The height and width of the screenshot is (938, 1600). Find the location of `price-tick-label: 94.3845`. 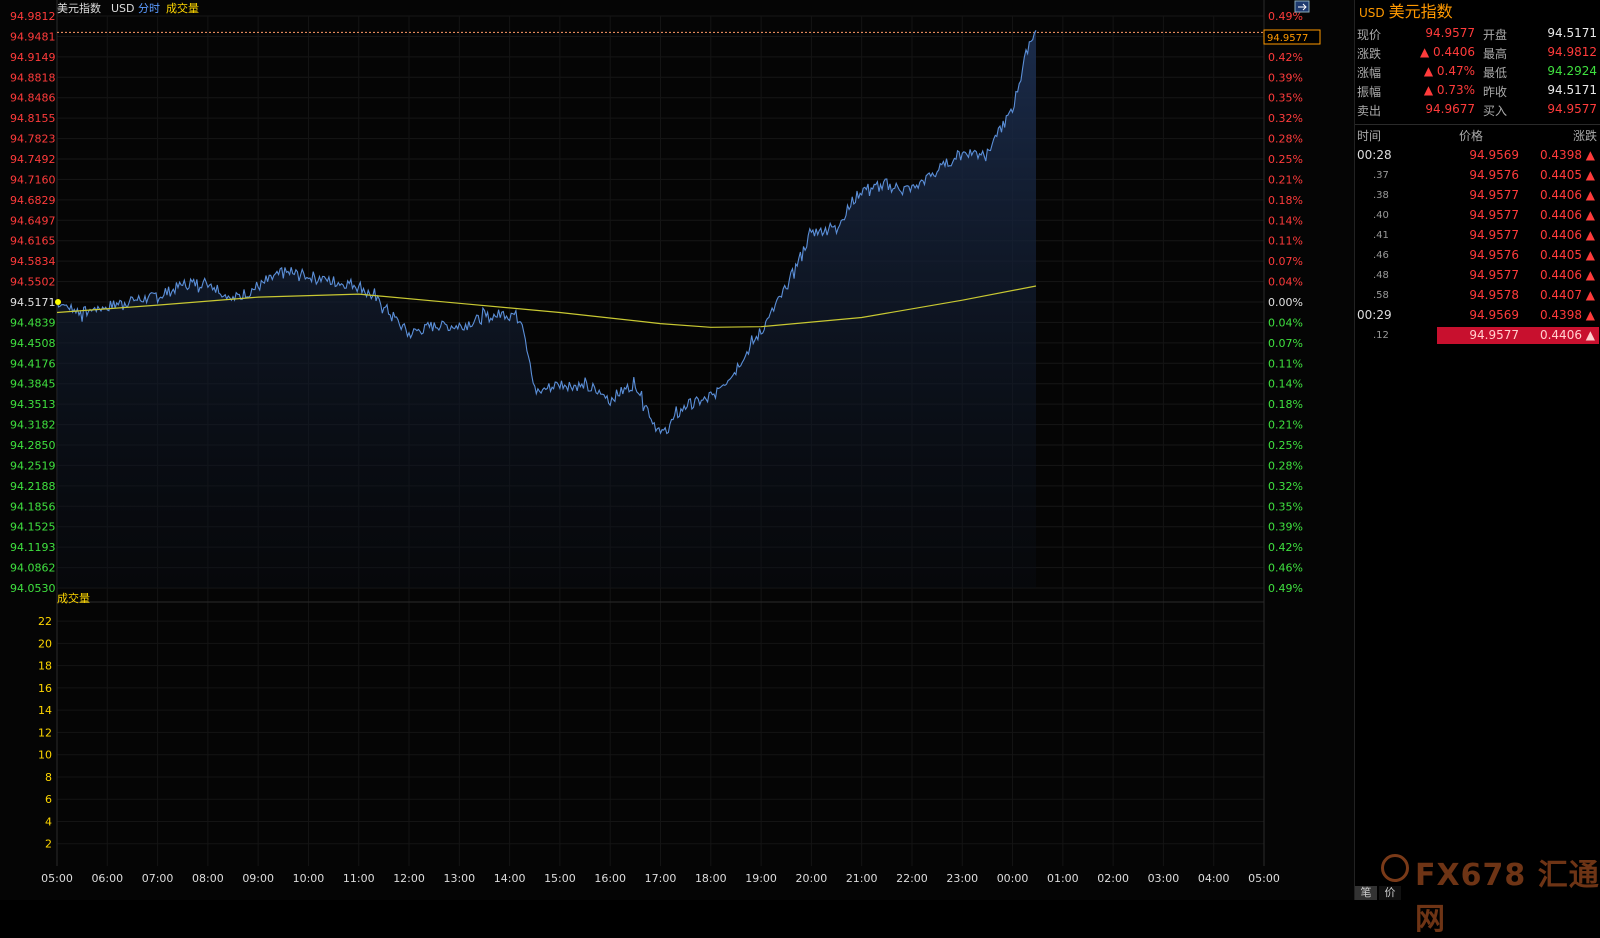

price-tick-label: 94.3845 is located at coordinates (33, 384).